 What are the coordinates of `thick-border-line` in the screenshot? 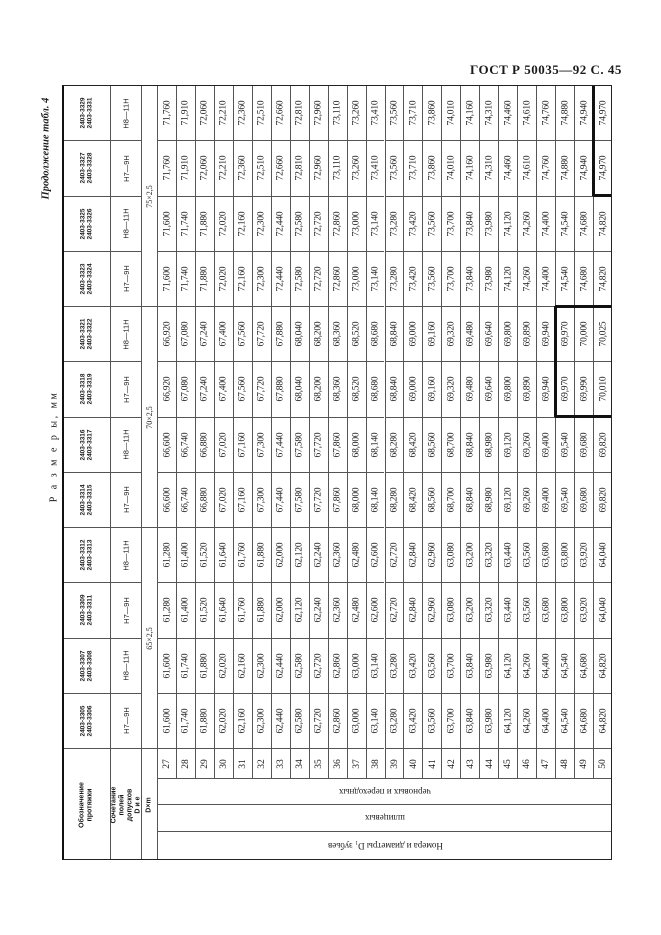 It's located at (593, 140).